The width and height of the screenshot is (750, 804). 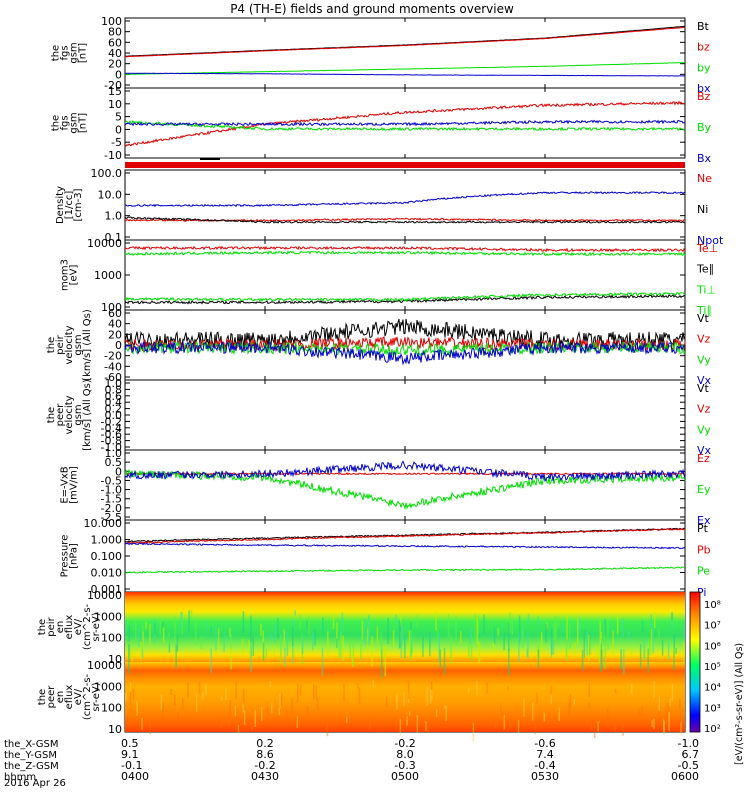 What do you see at coordinates (703, 458) in the screenshot?
I see `legend-entry: Ez` at bounding box center [703, 458].